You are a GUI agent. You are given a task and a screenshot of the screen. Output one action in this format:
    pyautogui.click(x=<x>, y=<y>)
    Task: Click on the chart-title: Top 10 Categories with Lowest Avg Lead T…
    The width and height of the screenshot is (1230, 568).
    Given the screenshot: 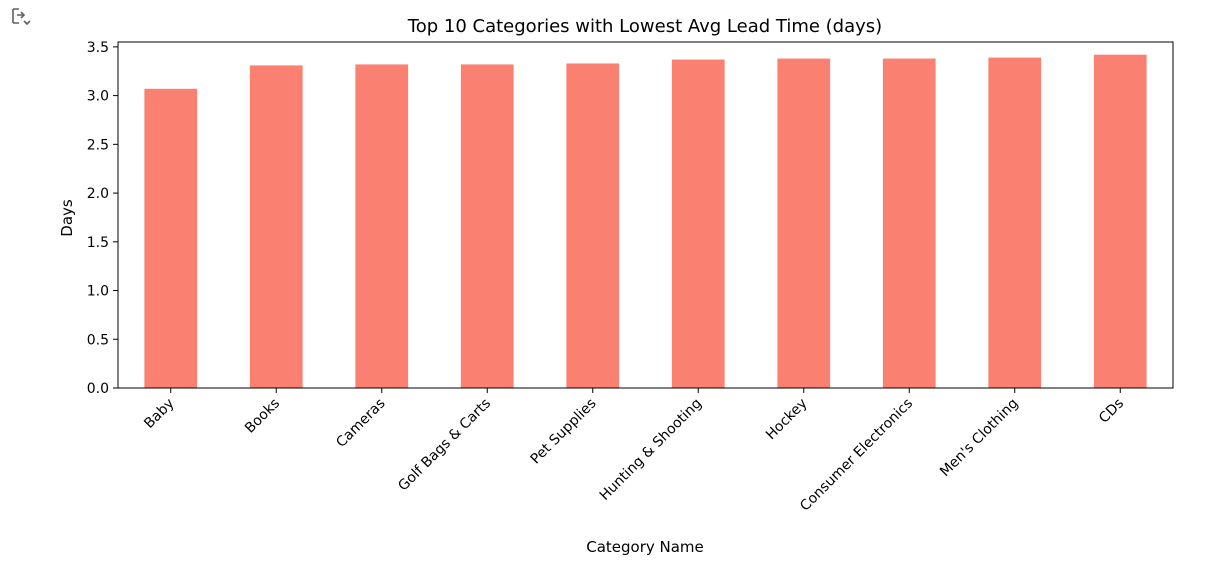 What is the action you would take?
    pyautogui.click(x=644, y=26)
    